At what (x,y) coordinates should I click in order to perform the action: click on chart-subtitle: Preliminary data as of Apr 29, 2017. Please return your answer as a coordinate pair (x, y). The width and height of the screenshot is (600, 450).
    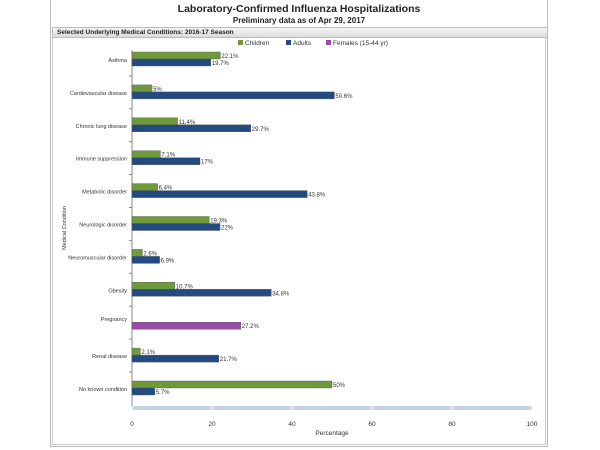
    Looking at the image, I should click on (299, 20).